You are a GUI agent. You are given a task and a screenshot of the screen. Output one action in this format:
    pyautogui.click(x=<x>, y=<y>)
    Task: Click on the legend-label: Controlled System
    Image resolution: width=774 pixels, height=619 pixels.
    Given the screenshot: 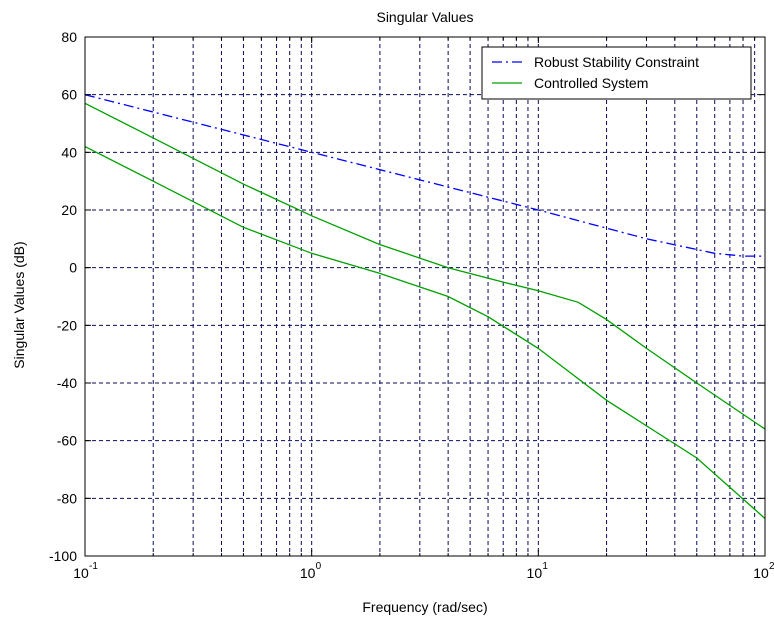 What is the action you would take?
    pyautogui.click(x=591, y=83)
    